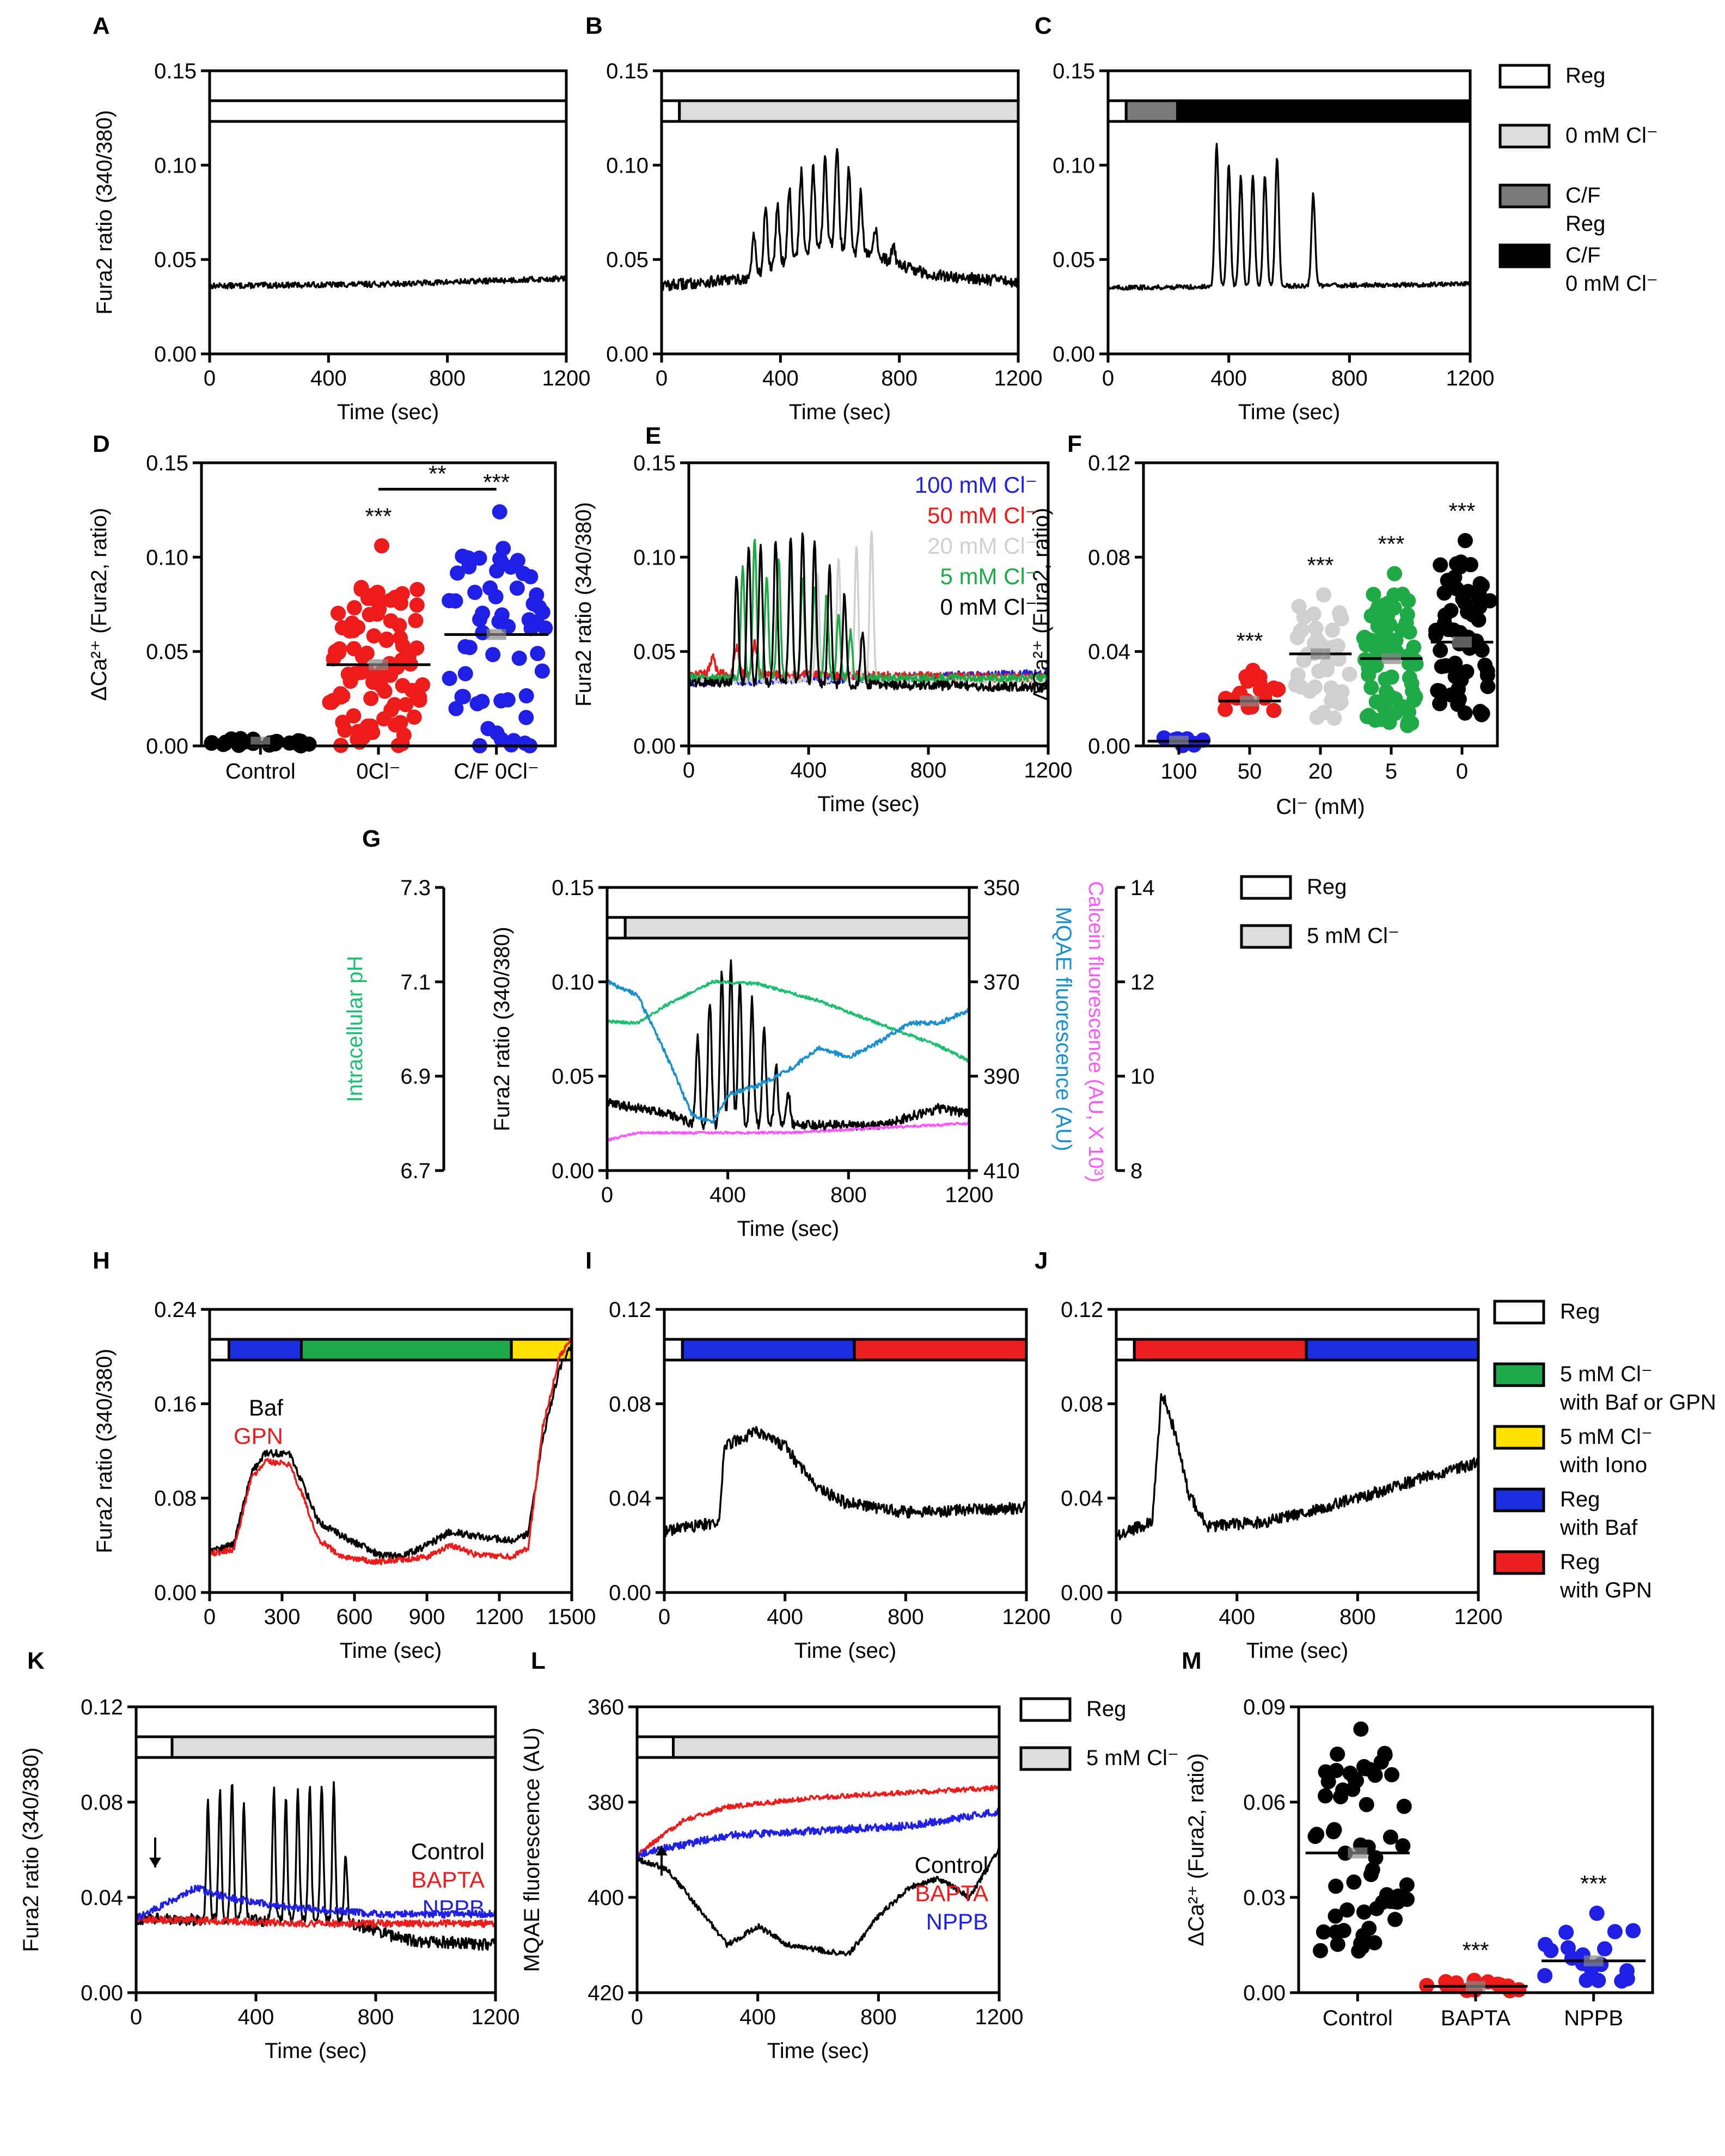 This screenshot has width=1725, height=2156. What do you see at coordinates (1582, 195) in the screenshot?
I see `legend-label: C/F` at bounding box center [1582, 195].